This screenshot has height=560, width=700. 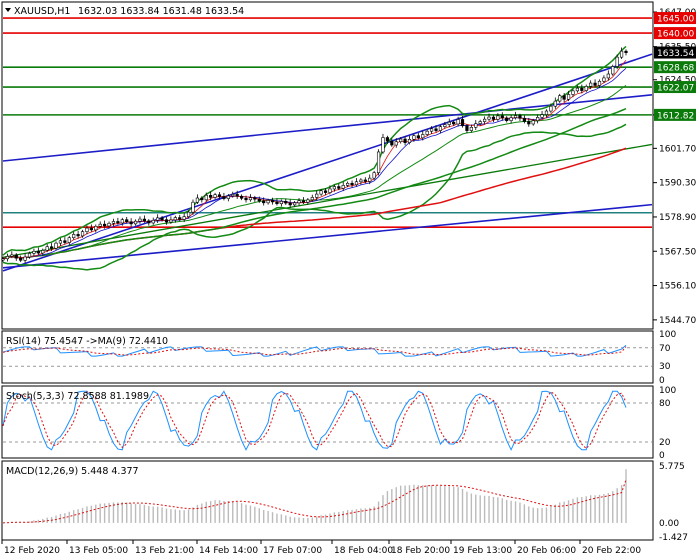 I want to click on trend-channel-line, so click(x=327, y=236).